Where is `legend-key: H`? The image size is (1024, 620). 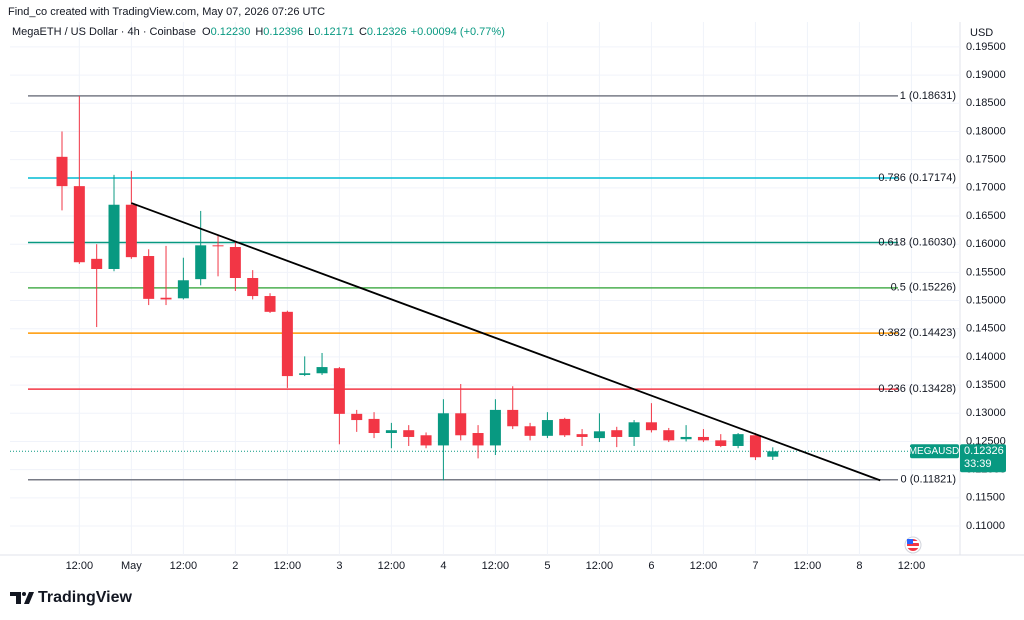
legend-key: H is located at coordinates (259, 32).